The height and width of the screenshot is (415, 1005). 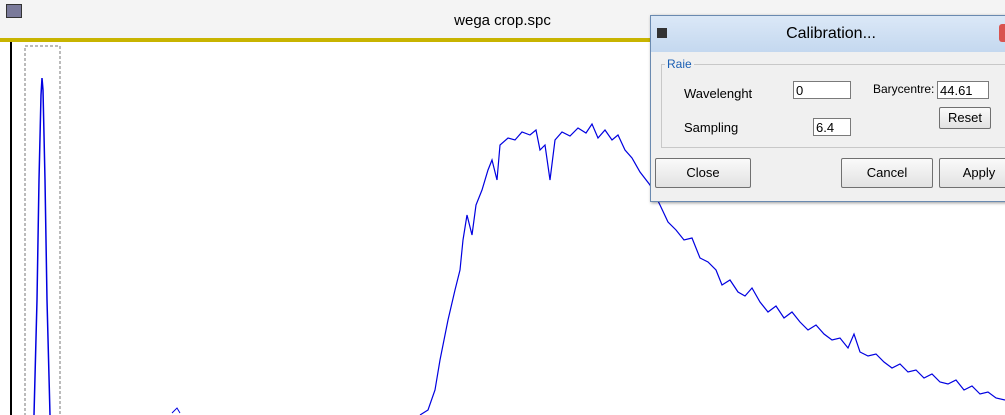 I want to click on wavelength-input: 0, so click(x=822, y=90).